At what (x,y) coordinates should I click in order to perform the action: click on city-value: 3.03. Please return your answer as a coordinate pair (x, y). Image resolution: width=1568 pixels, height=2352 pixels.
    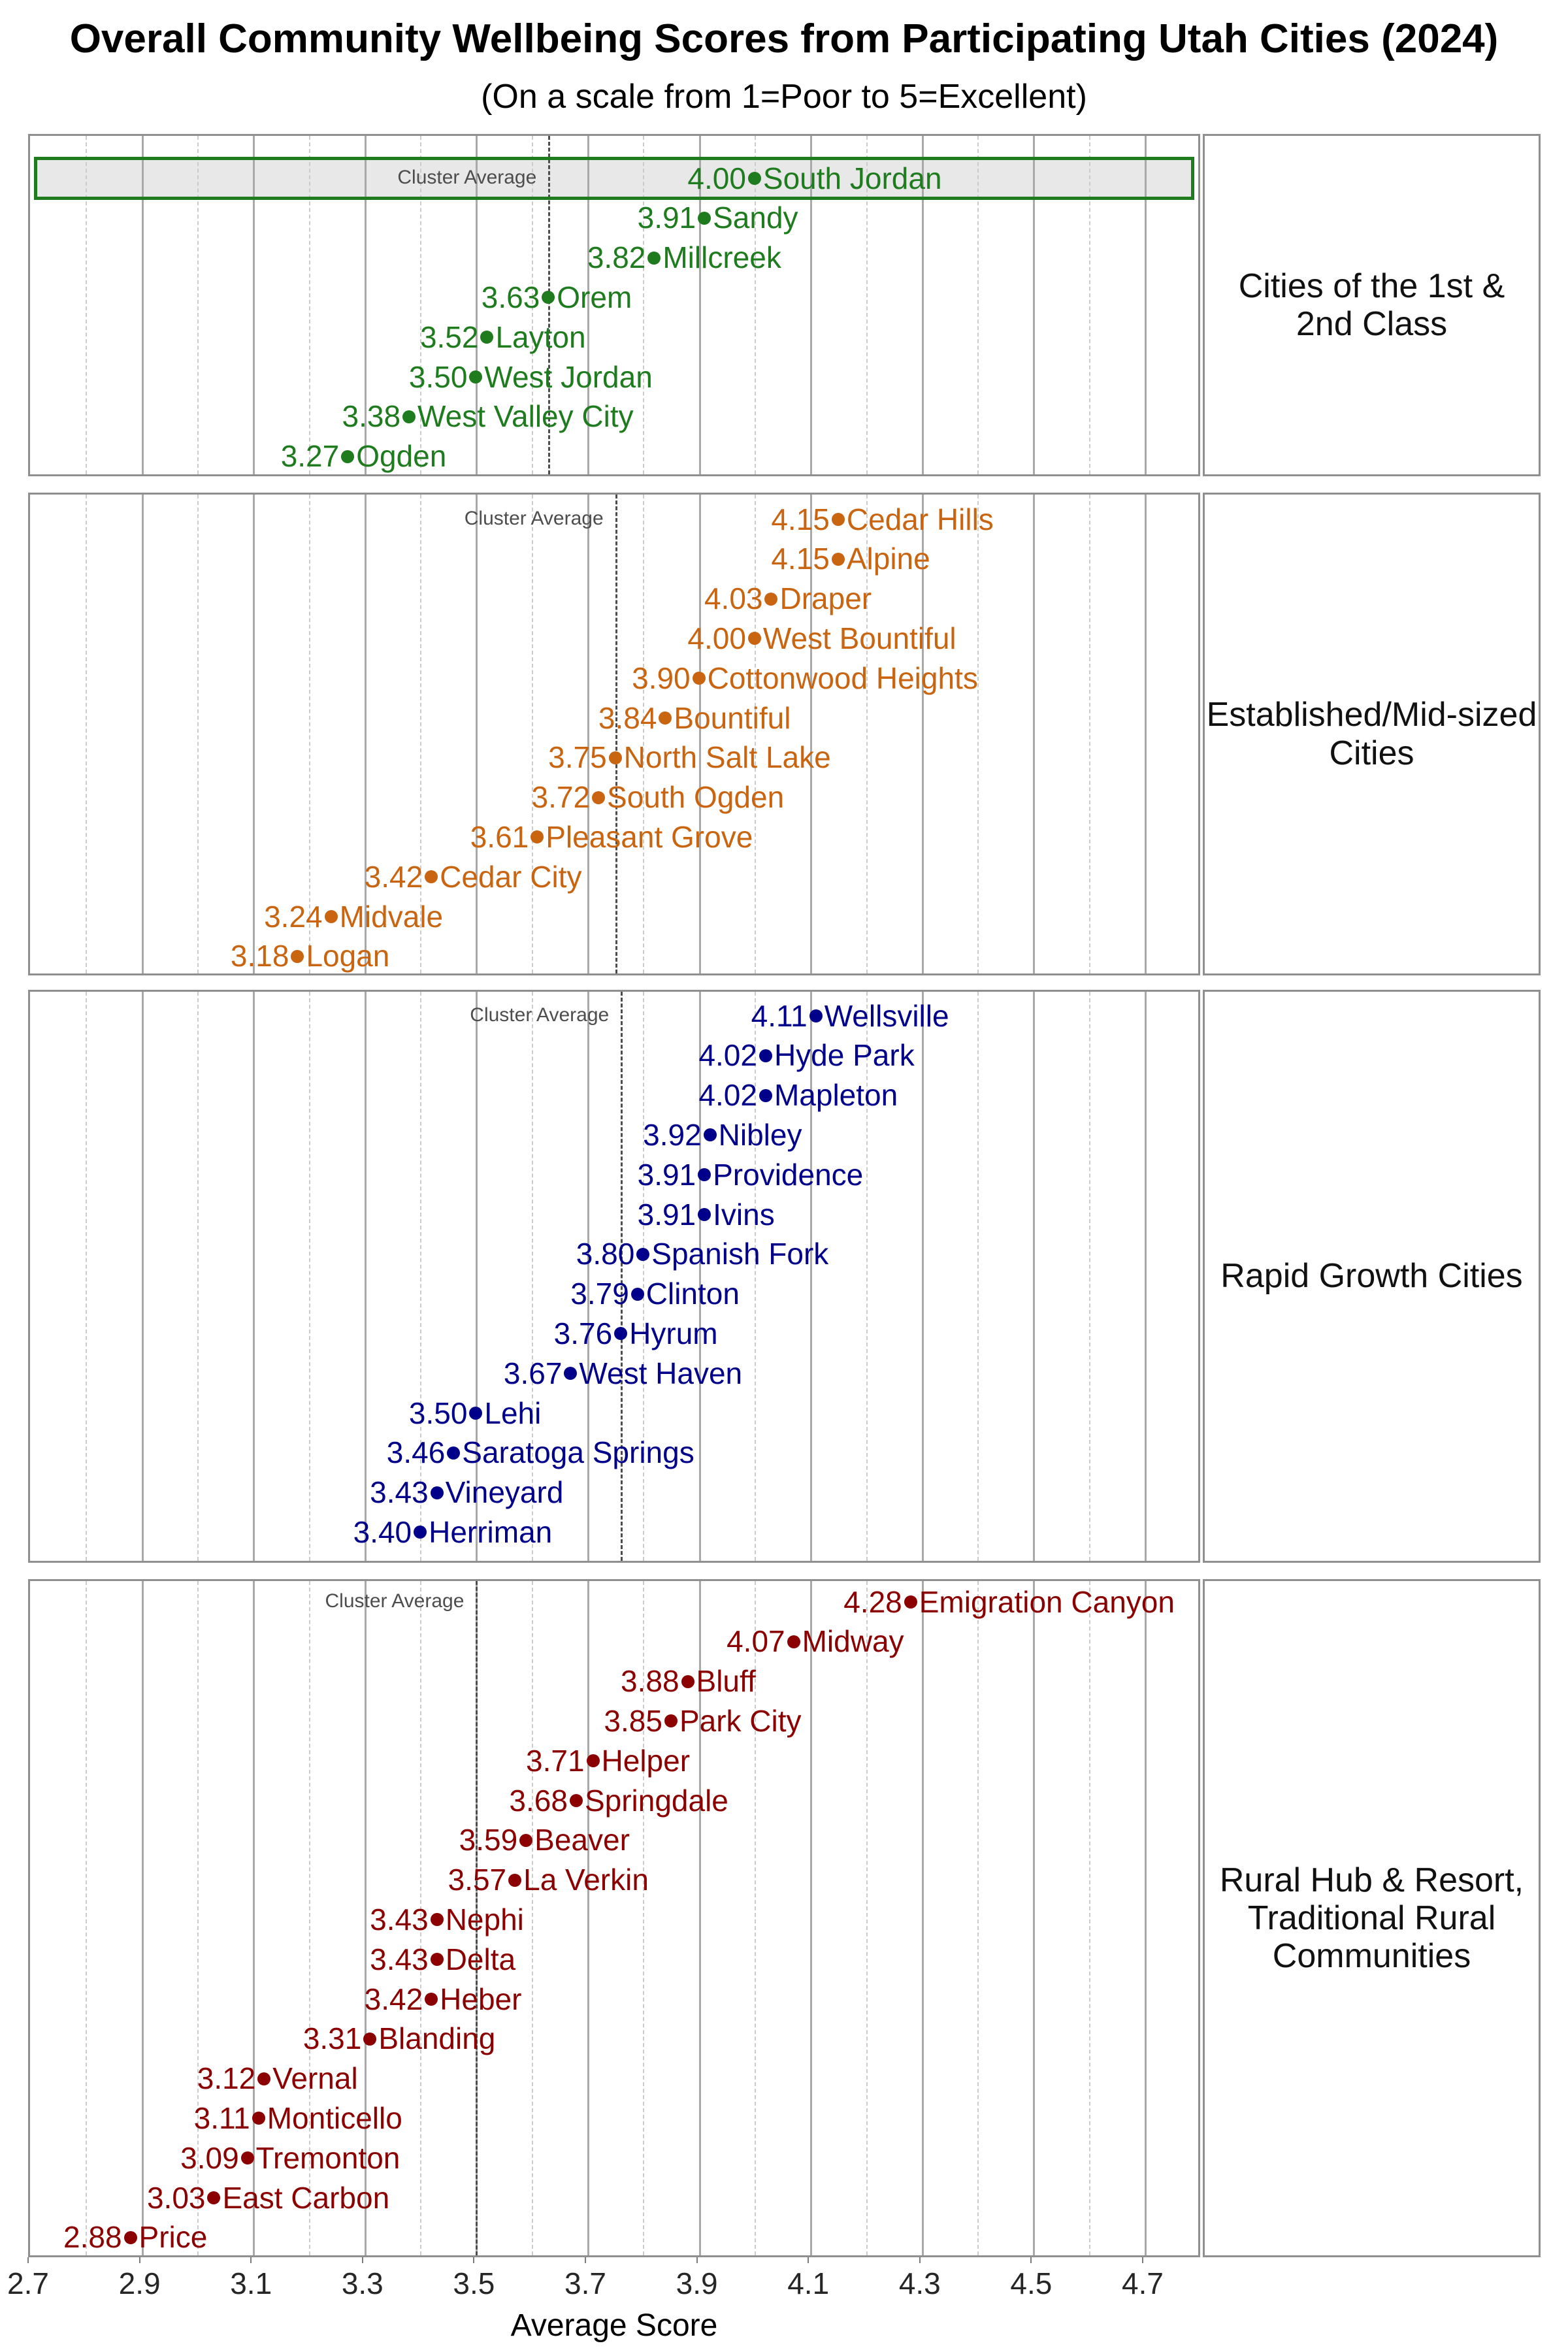
    Looking at the image, I should click on (176, 2197).